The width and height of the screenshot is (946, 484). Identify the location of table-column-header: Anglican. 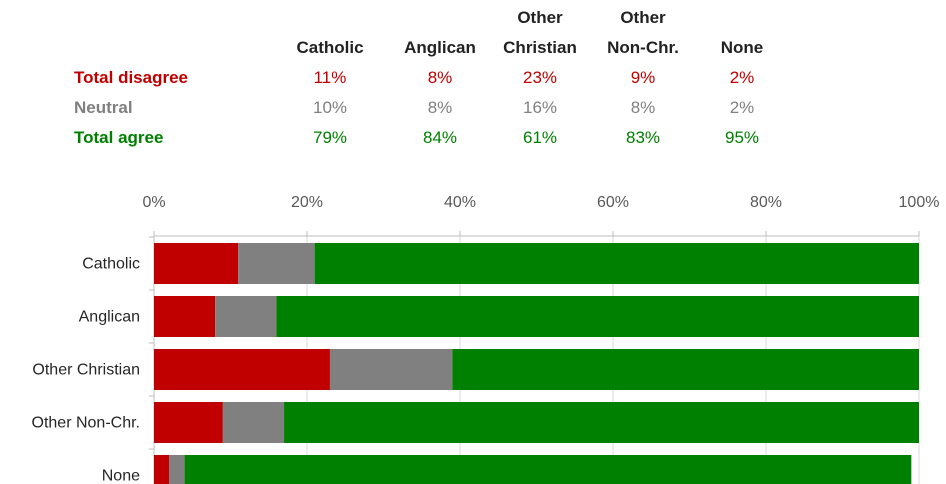
(440, 47).